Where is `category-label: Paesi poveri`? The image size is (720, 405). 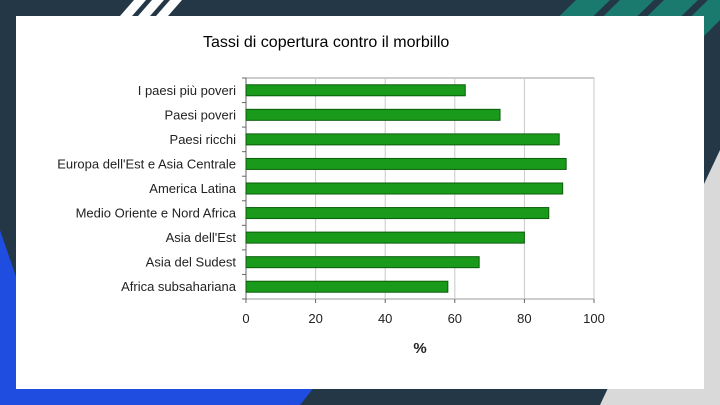
category-label: Paesi poveri is located at coordinates (200, 114).